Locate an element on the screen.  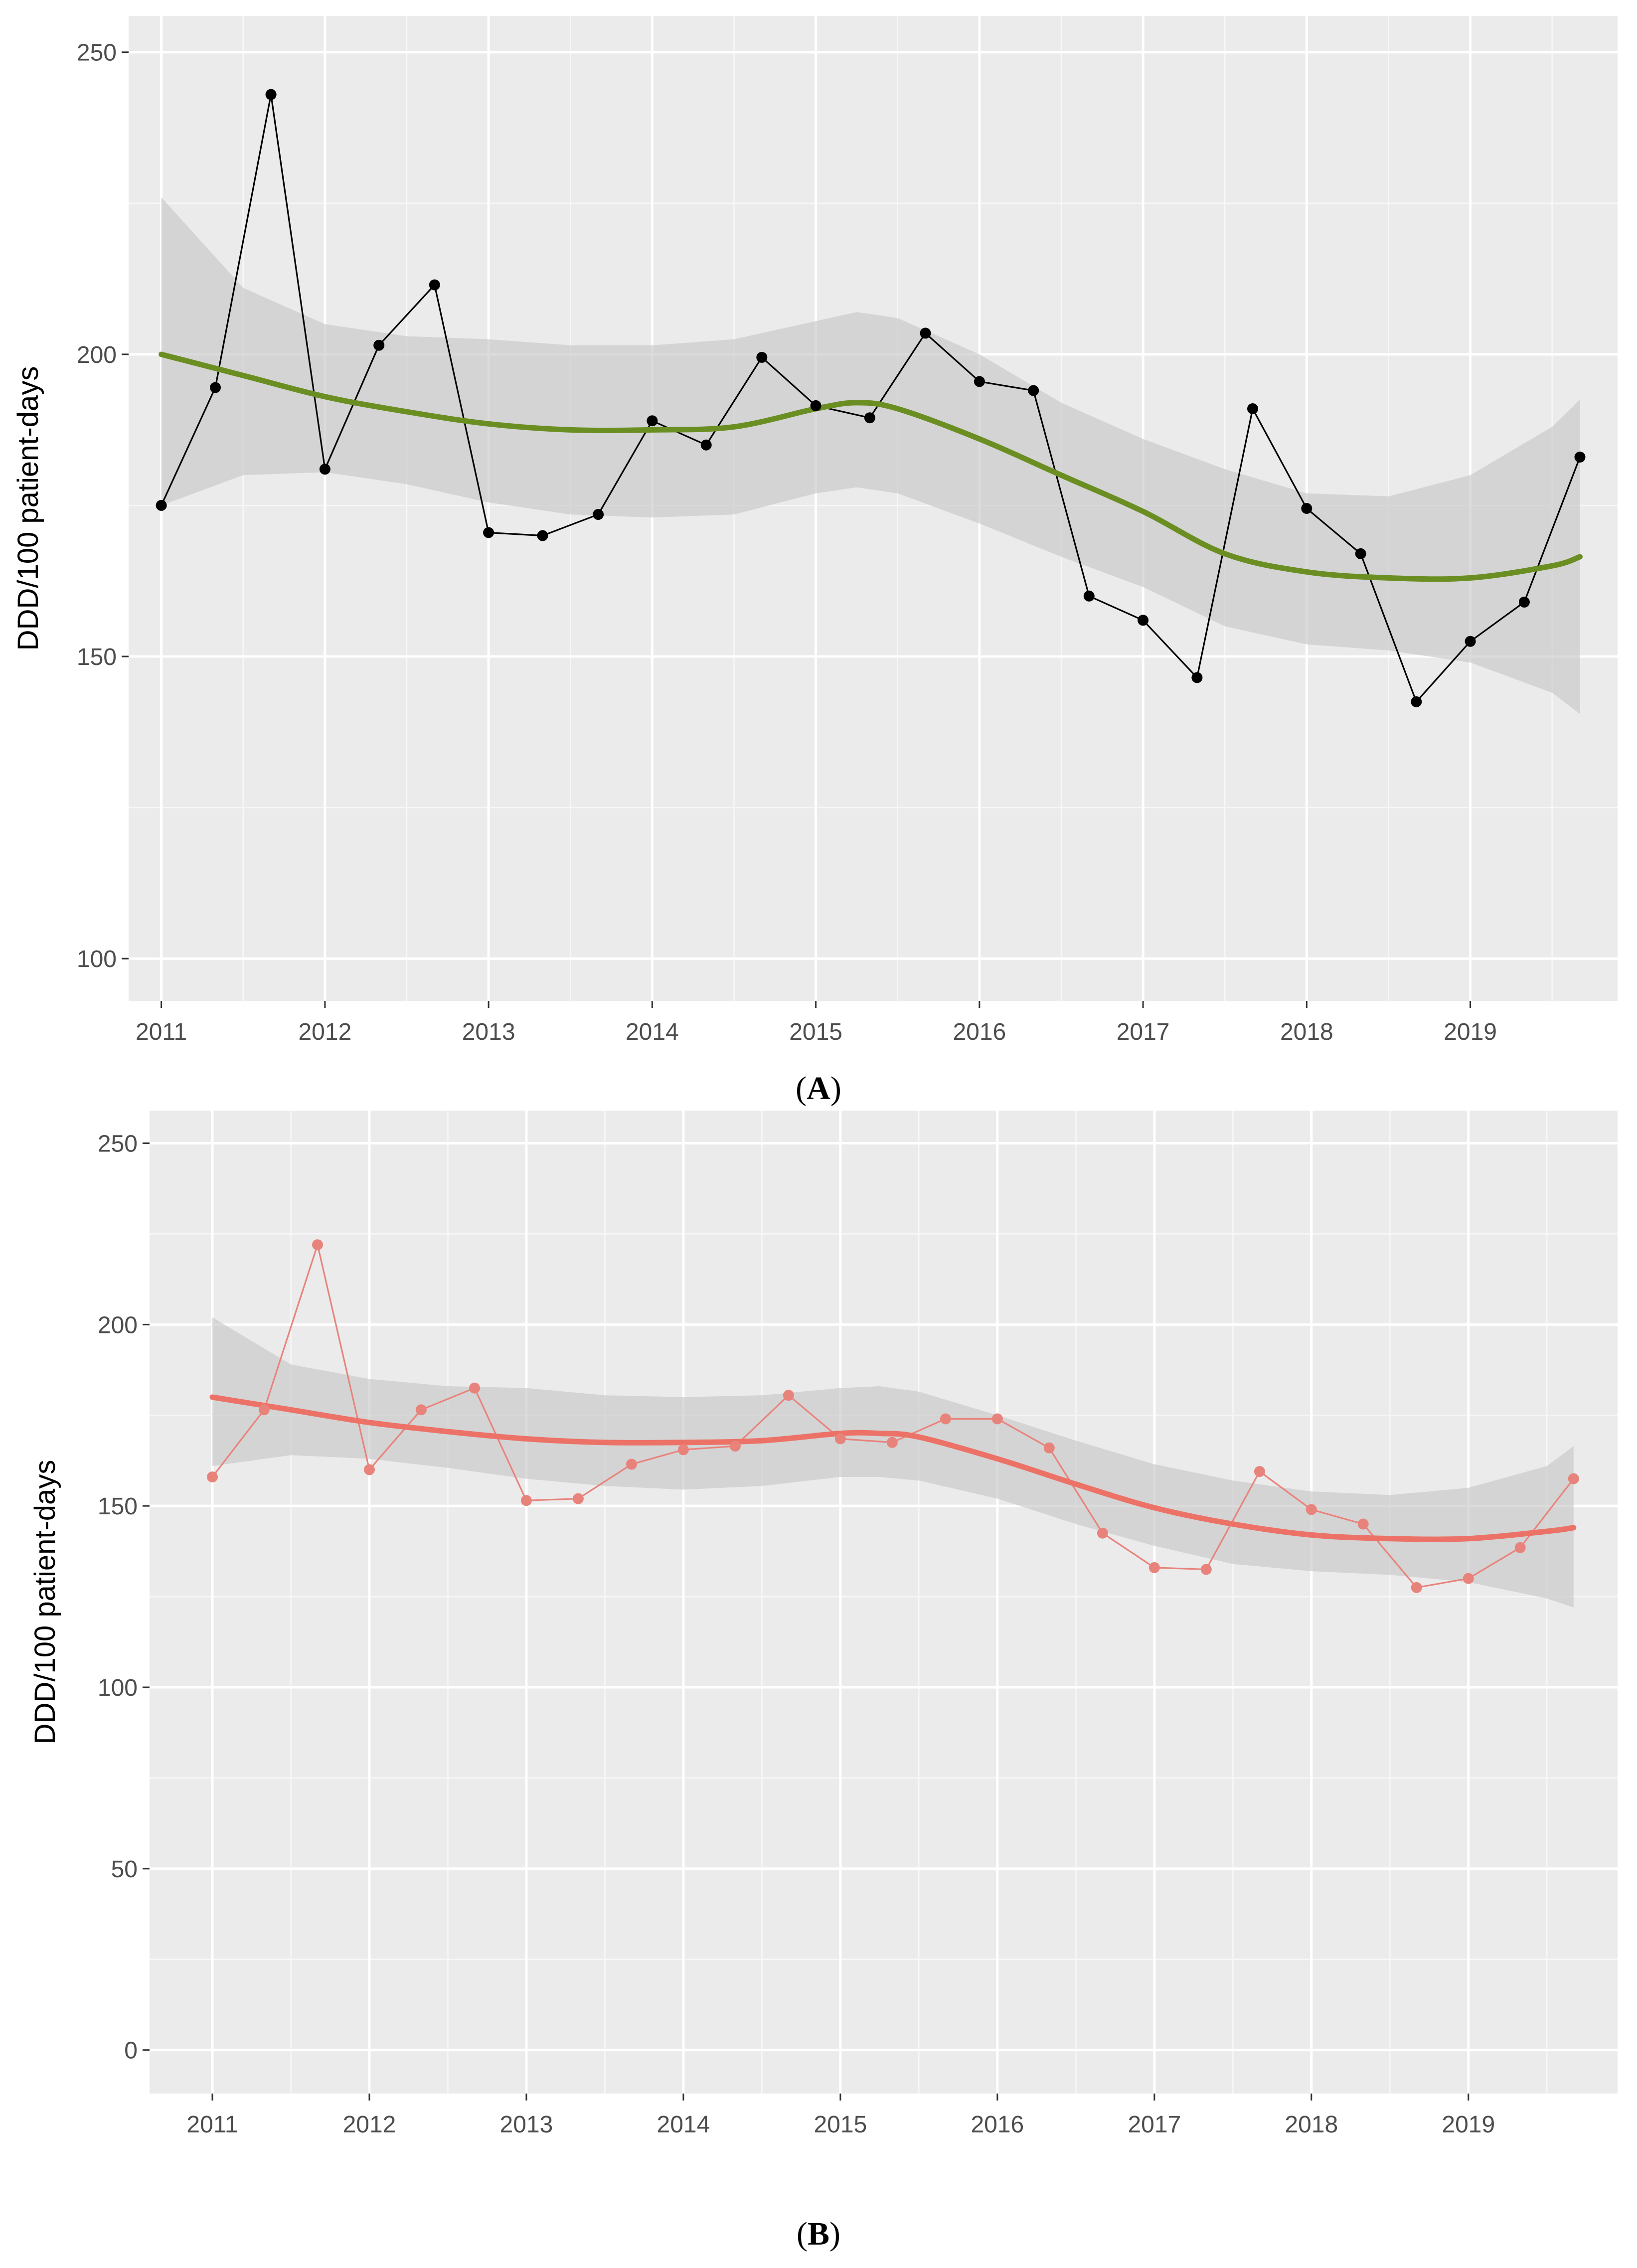
panel-label-b: (B) is located at coordinates (818, 2234).